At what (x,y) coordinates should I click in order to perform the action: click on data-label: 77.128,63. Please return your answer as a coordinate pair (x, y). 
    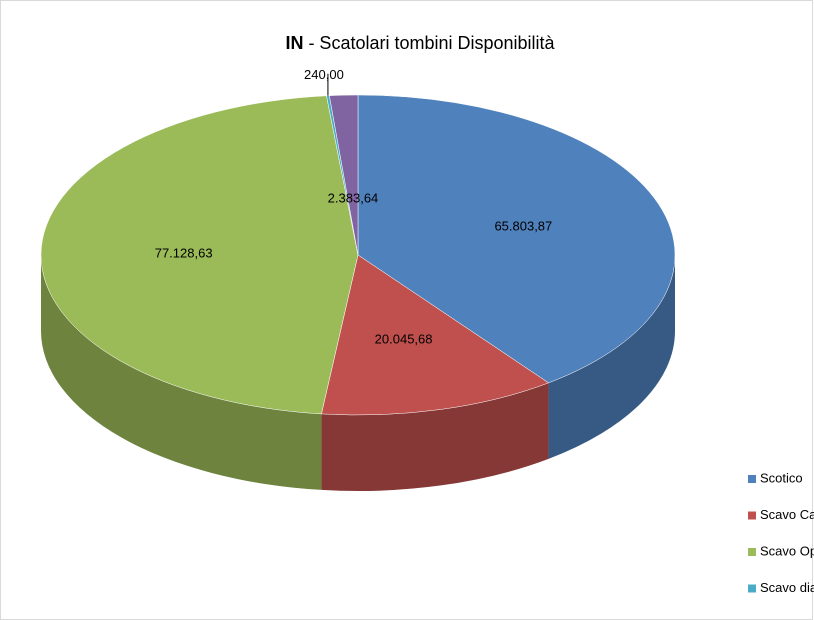
    Looking at the image, I should click on (184, 253).